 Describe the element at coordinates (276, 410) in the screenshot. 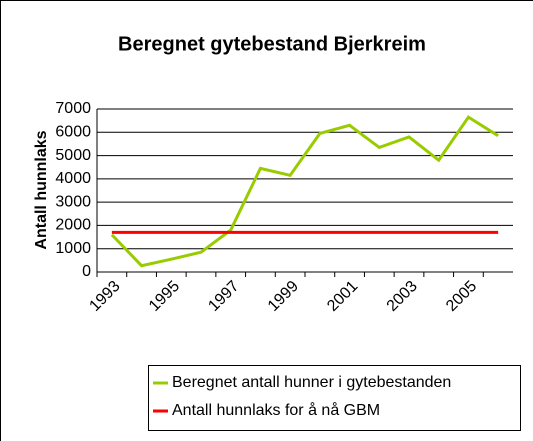

I see `legend-label: Antall hunnlaks for å nå GBM` at that location.